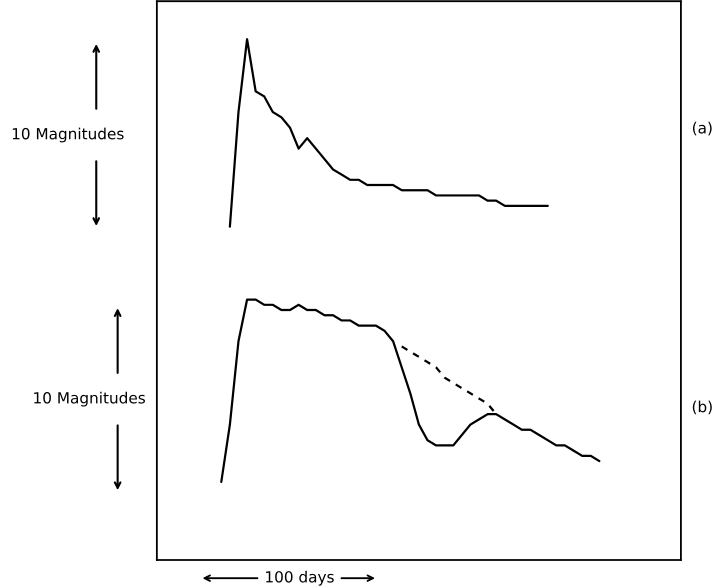  I want to click on text: 100 days, so click(300, 578).